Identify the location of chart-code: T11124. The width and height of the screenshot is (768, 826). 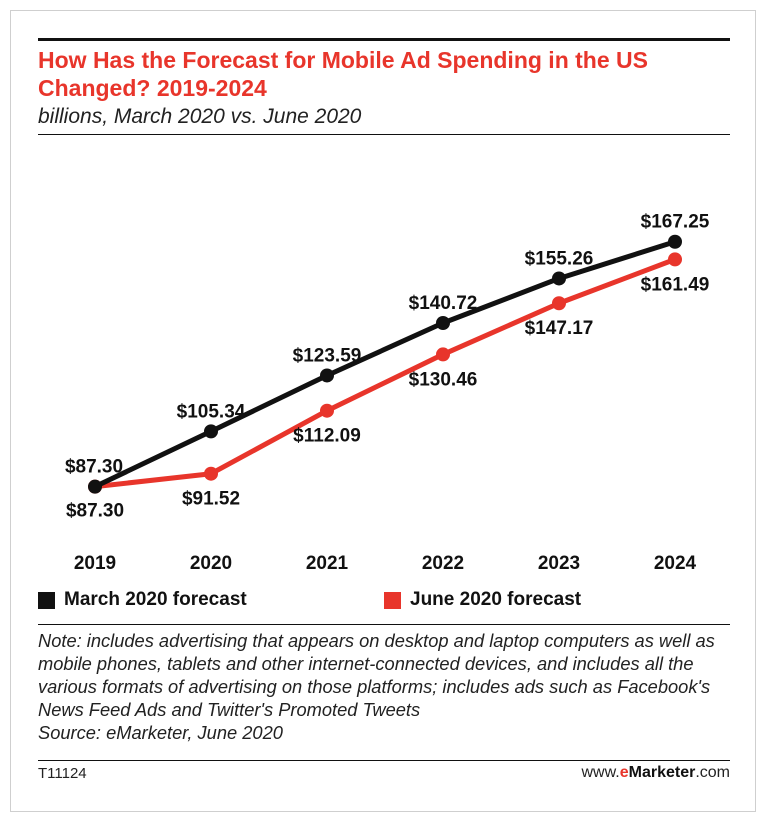
(62, 773).